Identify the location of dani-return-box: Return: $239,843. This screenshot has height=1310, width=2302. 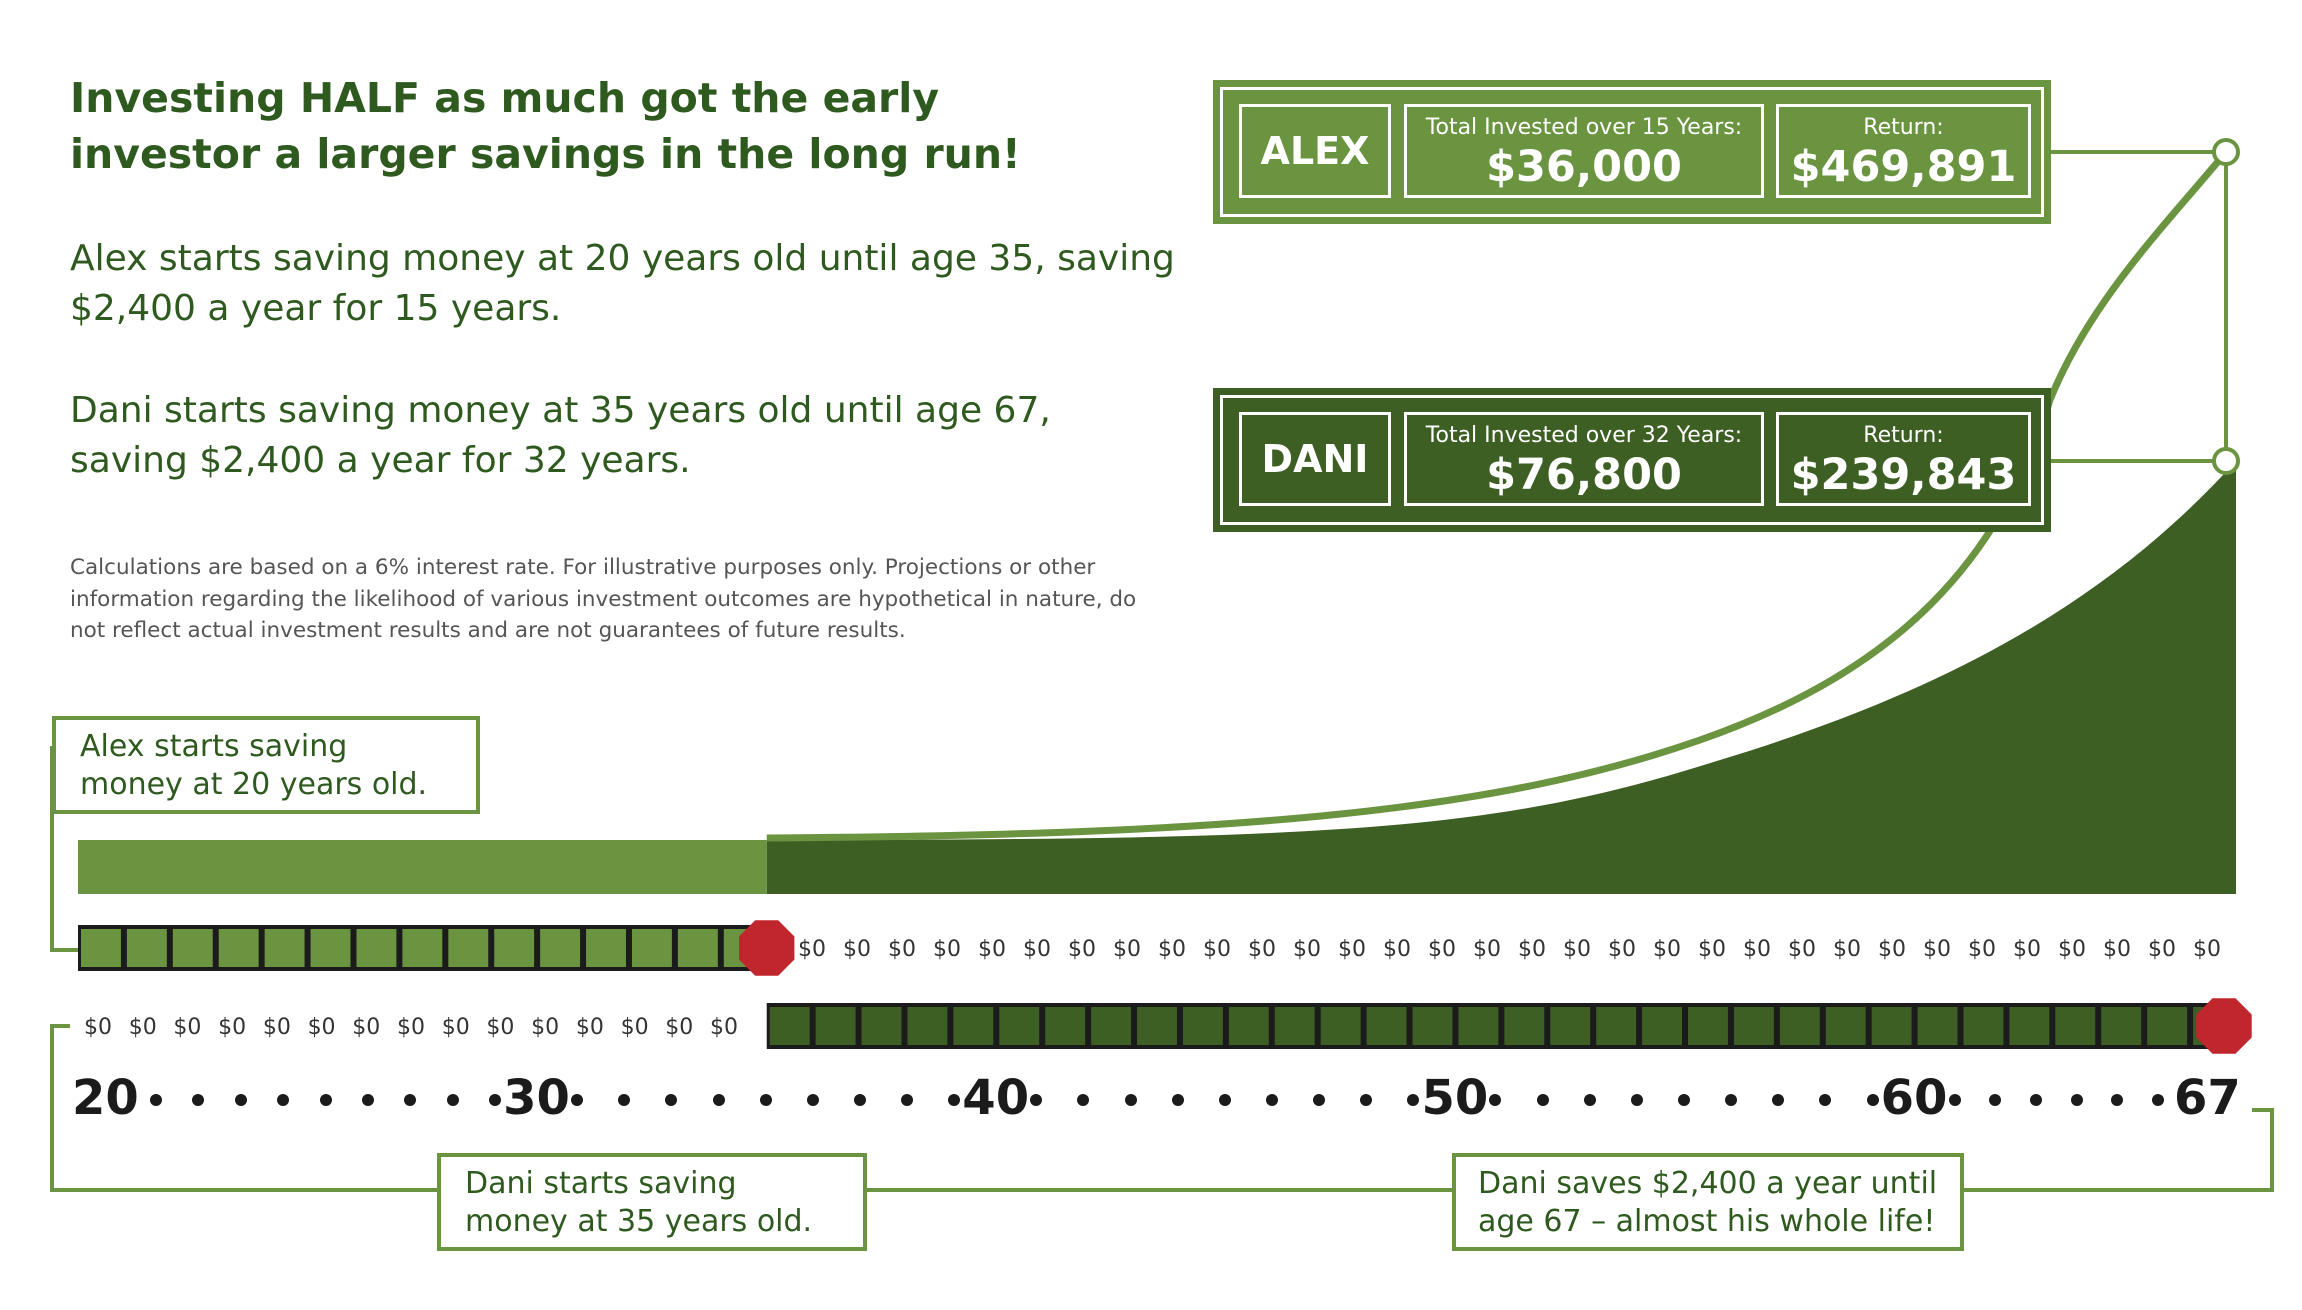
(1903, 459).